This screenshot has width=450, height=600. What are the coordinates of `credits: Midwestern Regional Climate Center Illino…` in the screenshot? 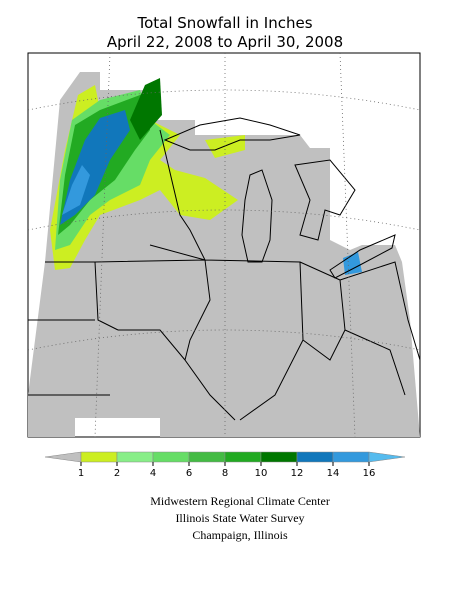 It's located at (240, 518).